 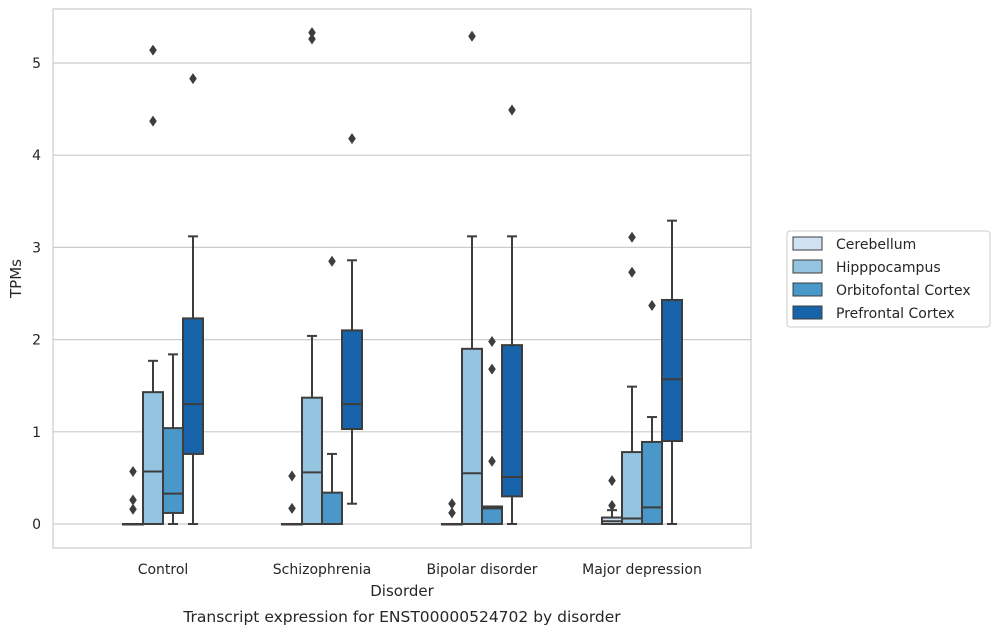 I want to click on y-tick-label: 5, so click(x=36, y=64).